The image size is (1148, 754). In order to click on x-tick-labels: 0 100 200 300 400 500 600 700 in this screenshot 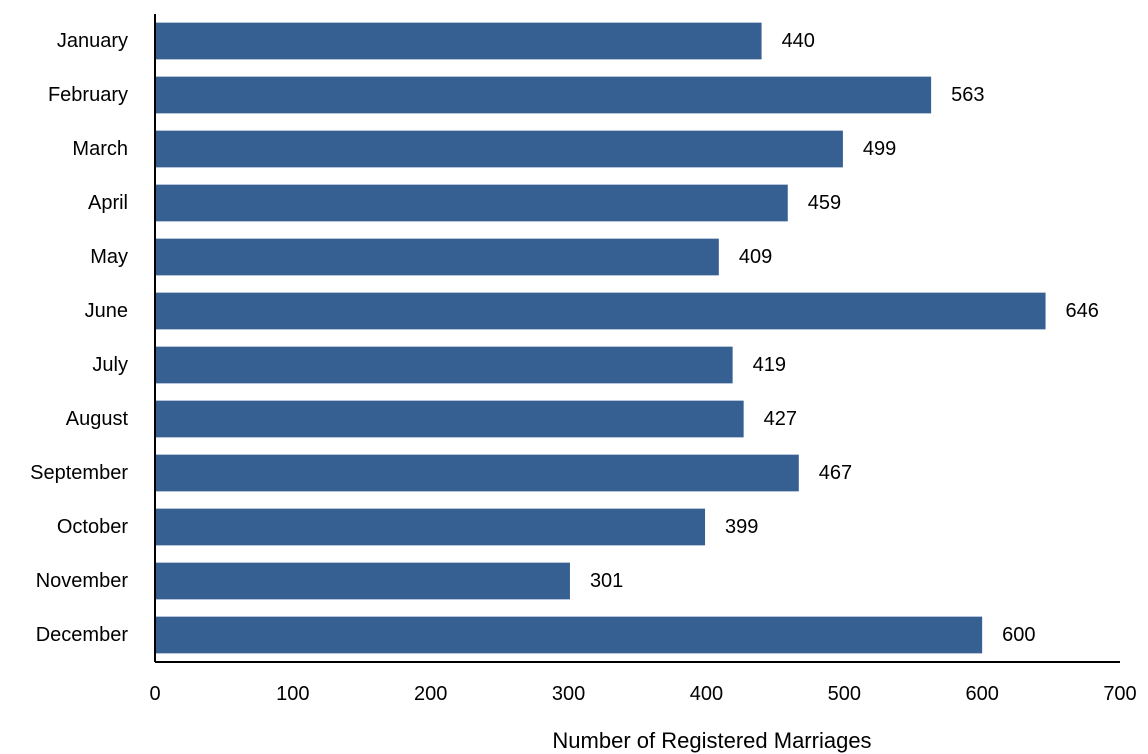, I will do `click(642, 694)`.